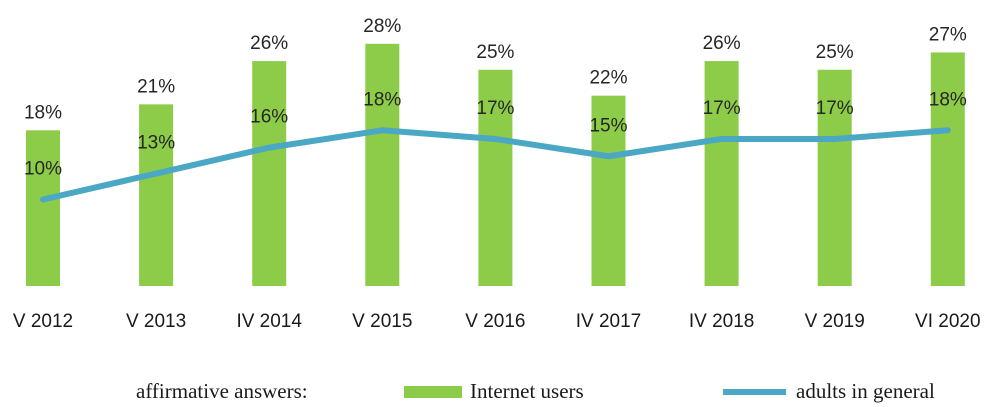 The width and height of the screenshot is (995, 407). What do you see at coordinates (835, 321) in the screenshot?
I see `x-tick-label: V 2019` at bounding box center [835, 321].